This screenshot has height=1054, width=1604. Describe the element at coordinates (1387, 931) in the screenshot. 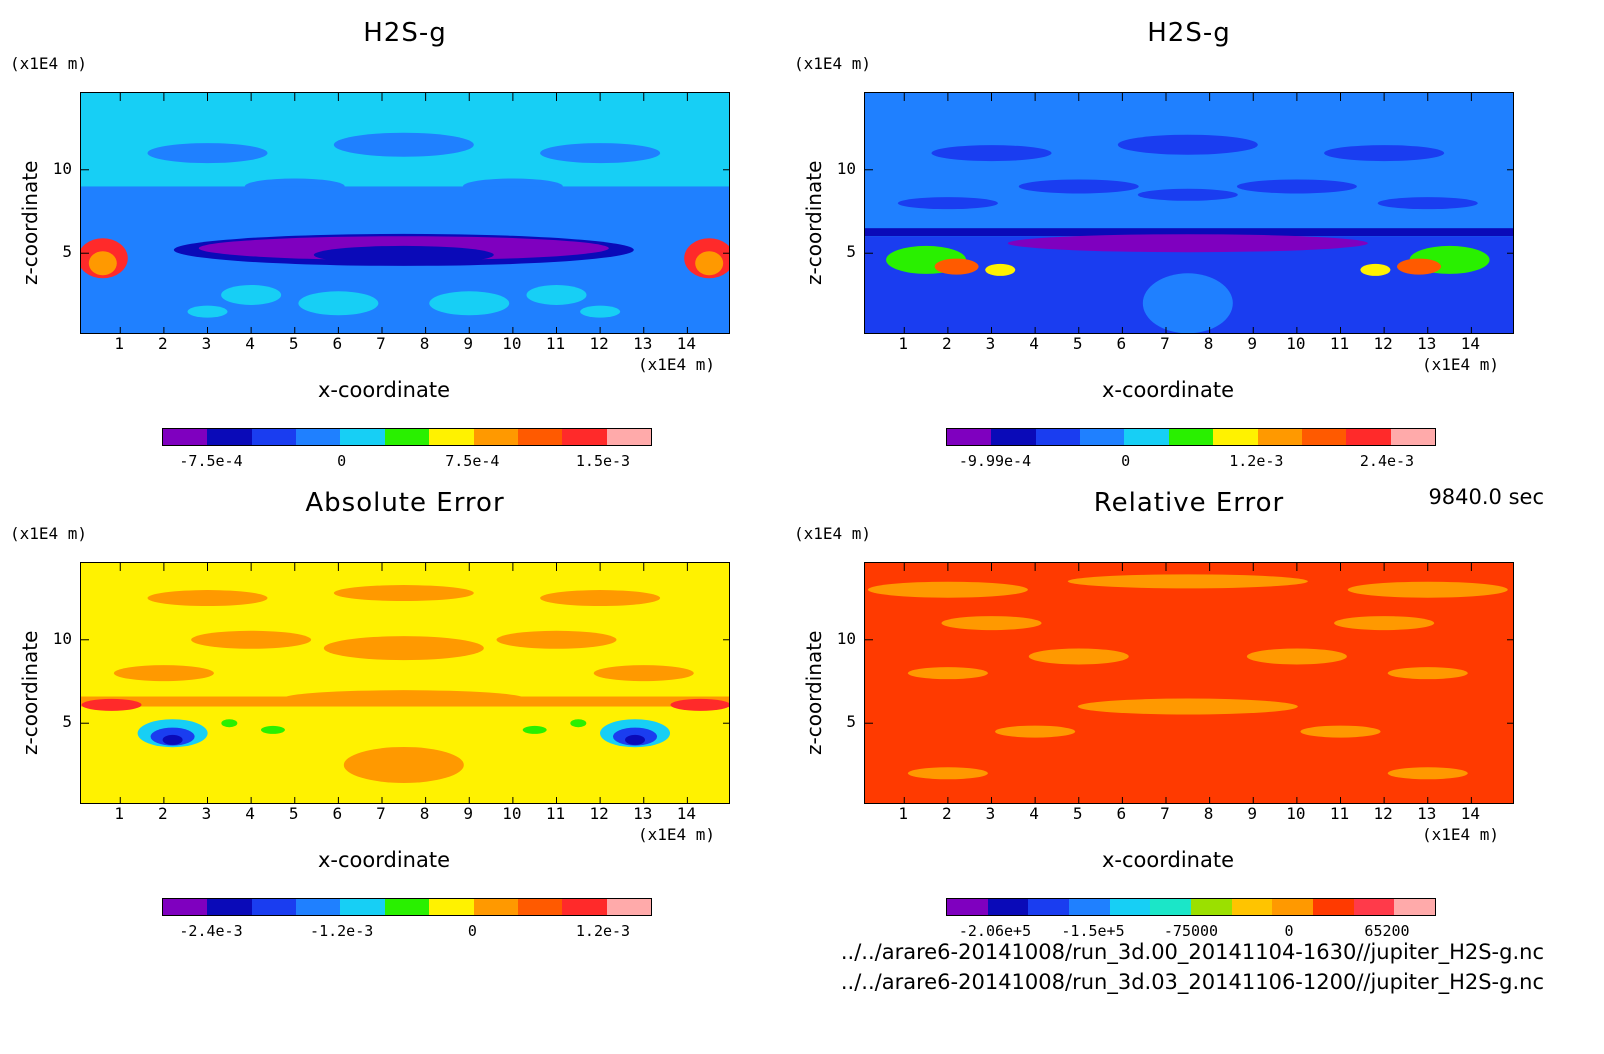

I see `colorbar-label: 65200` at that location.